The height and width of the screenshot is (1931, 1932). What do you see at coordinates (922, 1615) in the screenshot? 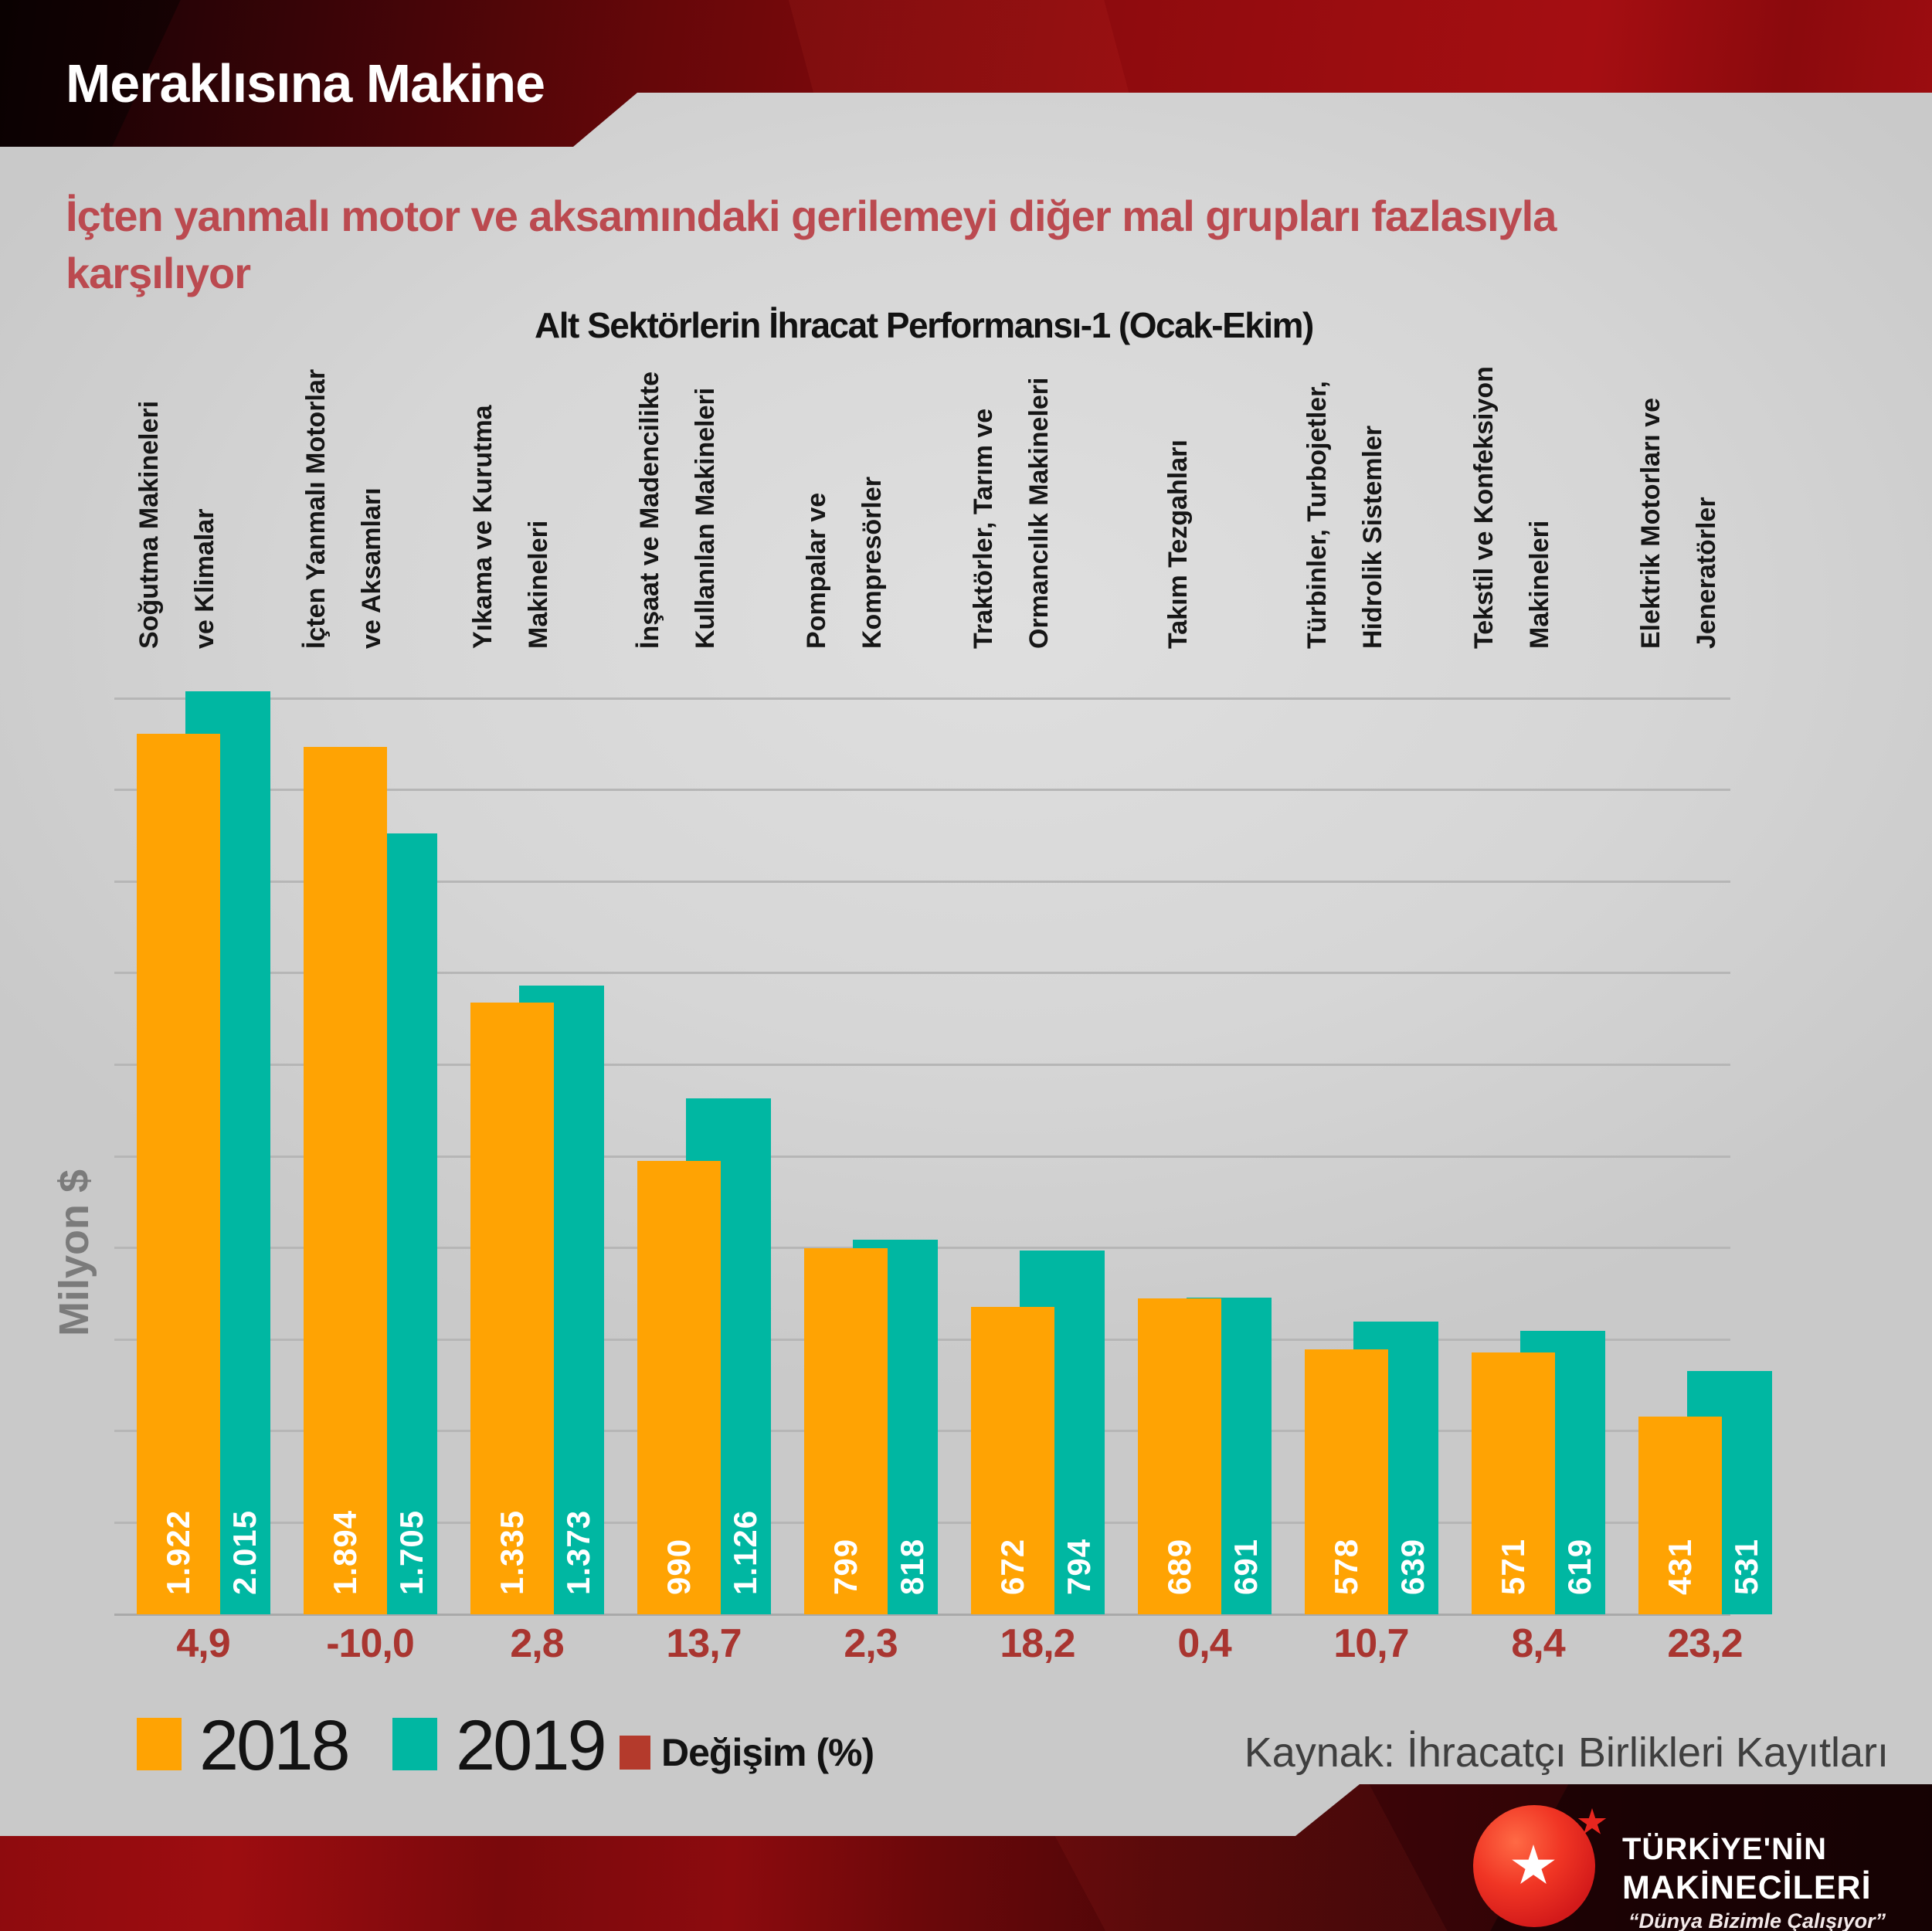
I see `x-axis-line` at bounding box center [922, 1615].